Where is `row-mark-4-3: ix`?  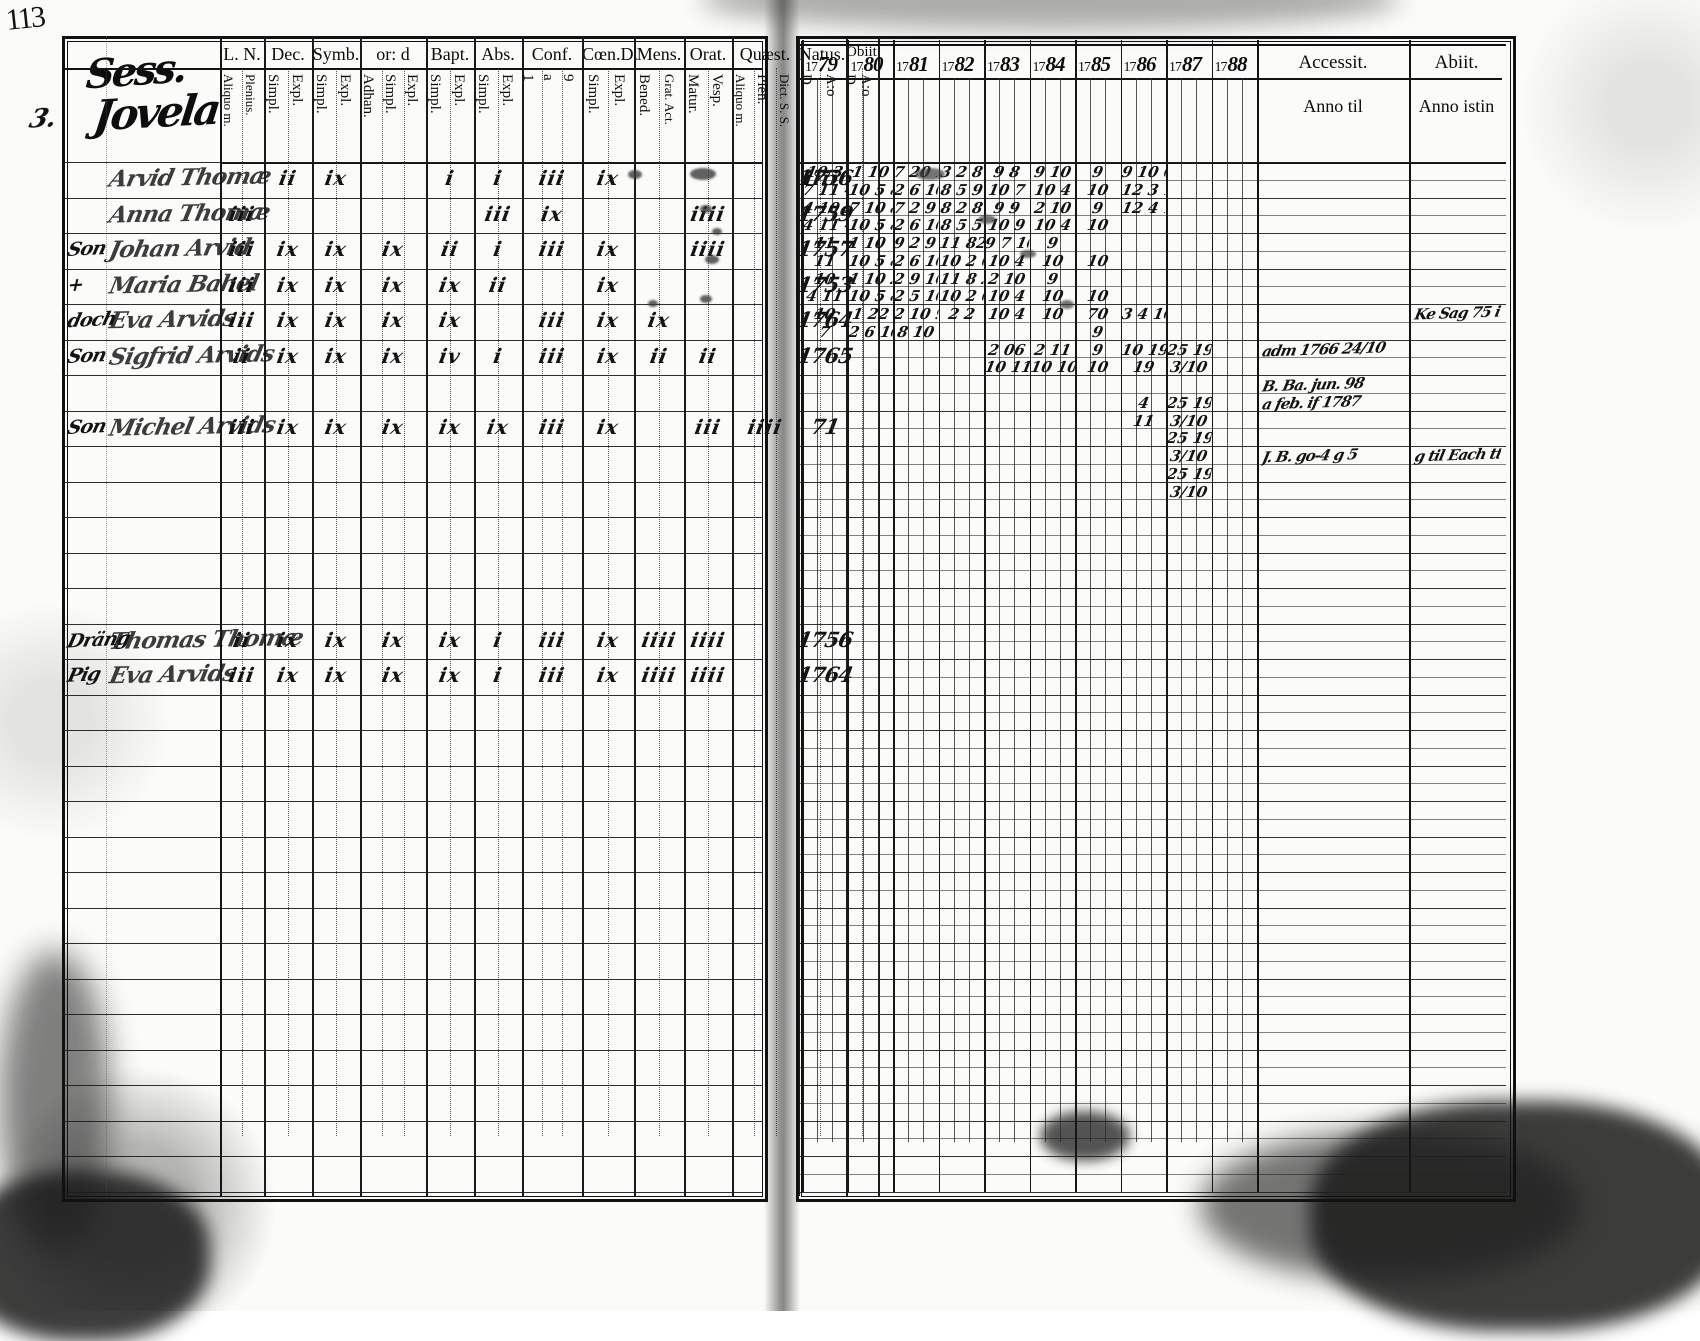 row-mark-4-3: ix is located at coordinates (393, 320).